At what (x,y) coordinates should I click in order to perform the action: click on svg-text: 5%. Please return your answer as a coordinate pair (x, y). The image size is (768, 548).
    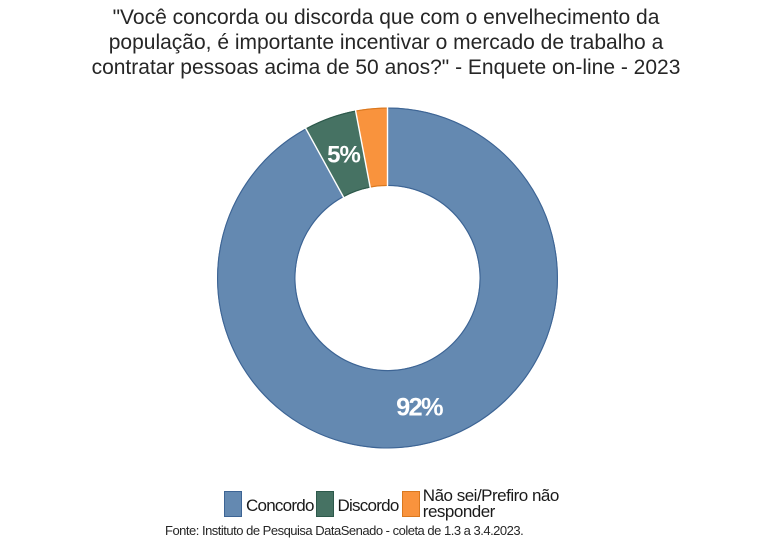
    Looking at the image, I should click on (343, 155).